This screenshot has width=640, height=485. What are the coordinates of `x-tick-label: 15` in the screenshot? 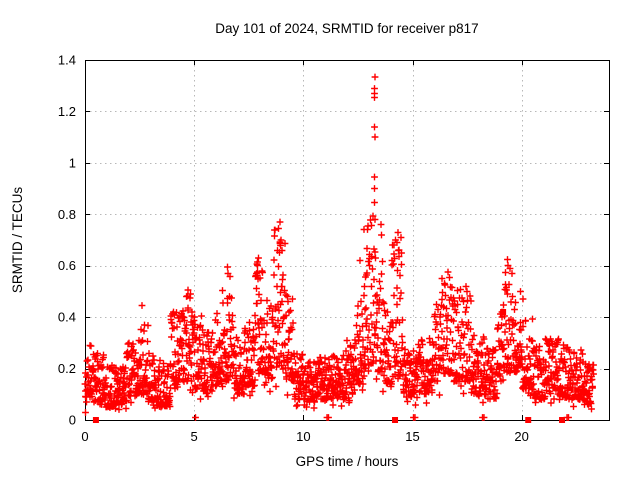 It's located at (412, 436).